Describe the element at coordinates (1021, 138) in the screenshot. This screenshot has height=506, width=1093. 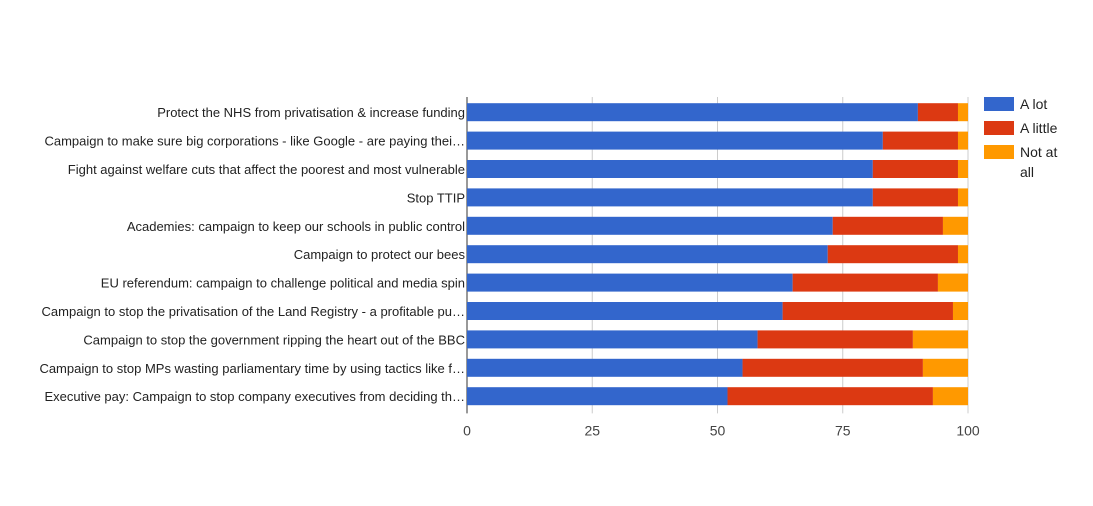
I see `legend: A lot A little Not at all` at that location.